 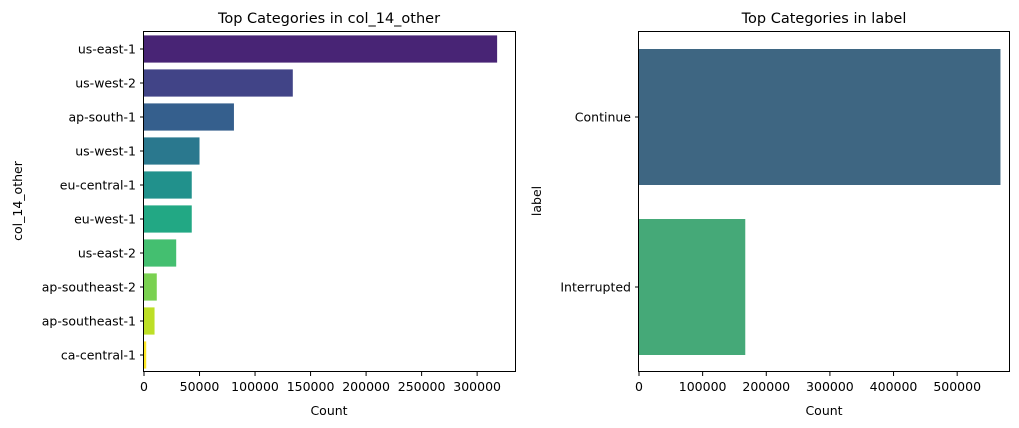 I want to click on bar-interrupted, so click(x=692, y=287).